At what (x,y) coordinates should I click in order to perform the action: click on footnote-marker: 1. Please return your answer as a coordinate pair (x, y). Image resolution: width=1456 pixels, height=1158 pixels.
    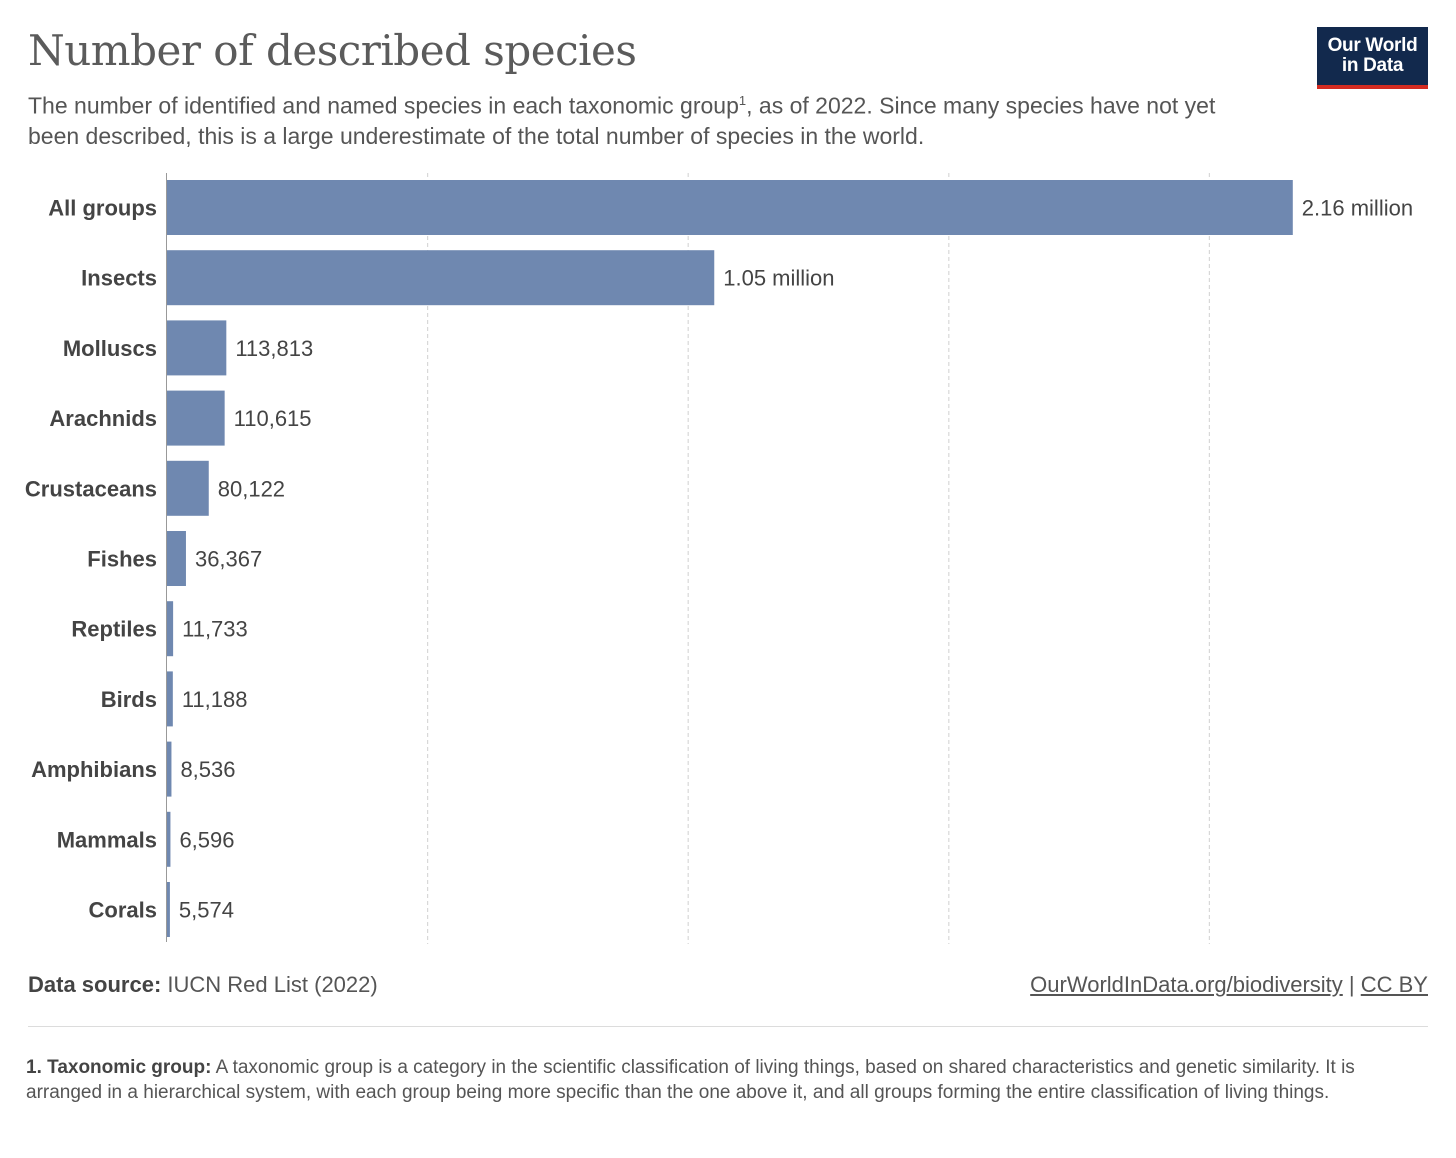
    Looking at the image, I should click on (742, 100).